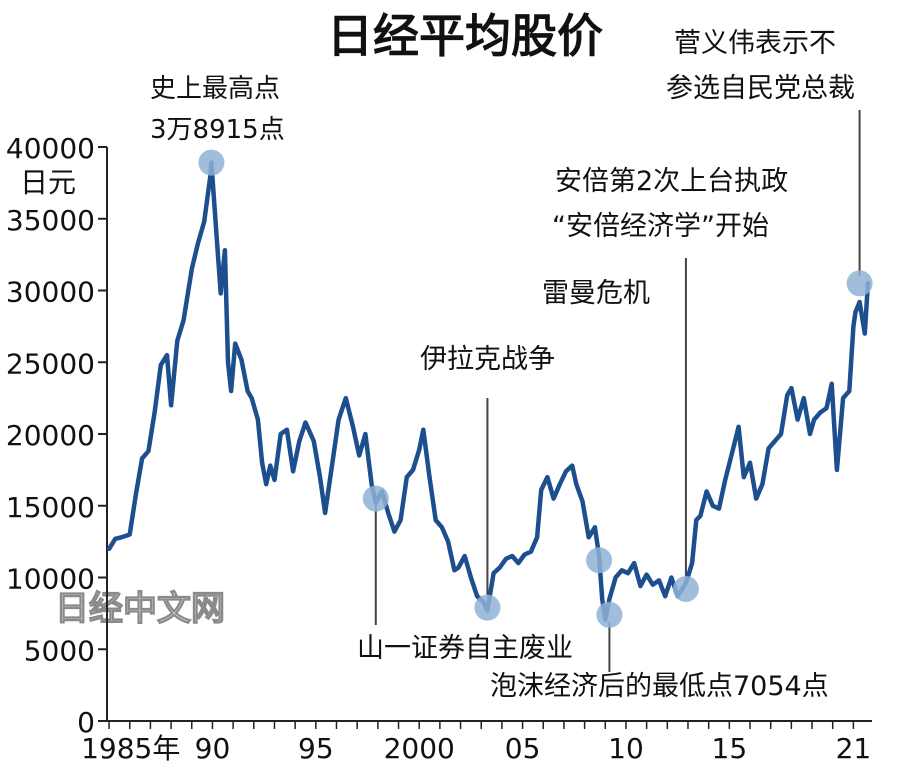 The height and width of the screenshot is (784, 900). Describe the element at coordinates (86, 722) in the screenshot. I see `y-tick-label: 0` at that location.